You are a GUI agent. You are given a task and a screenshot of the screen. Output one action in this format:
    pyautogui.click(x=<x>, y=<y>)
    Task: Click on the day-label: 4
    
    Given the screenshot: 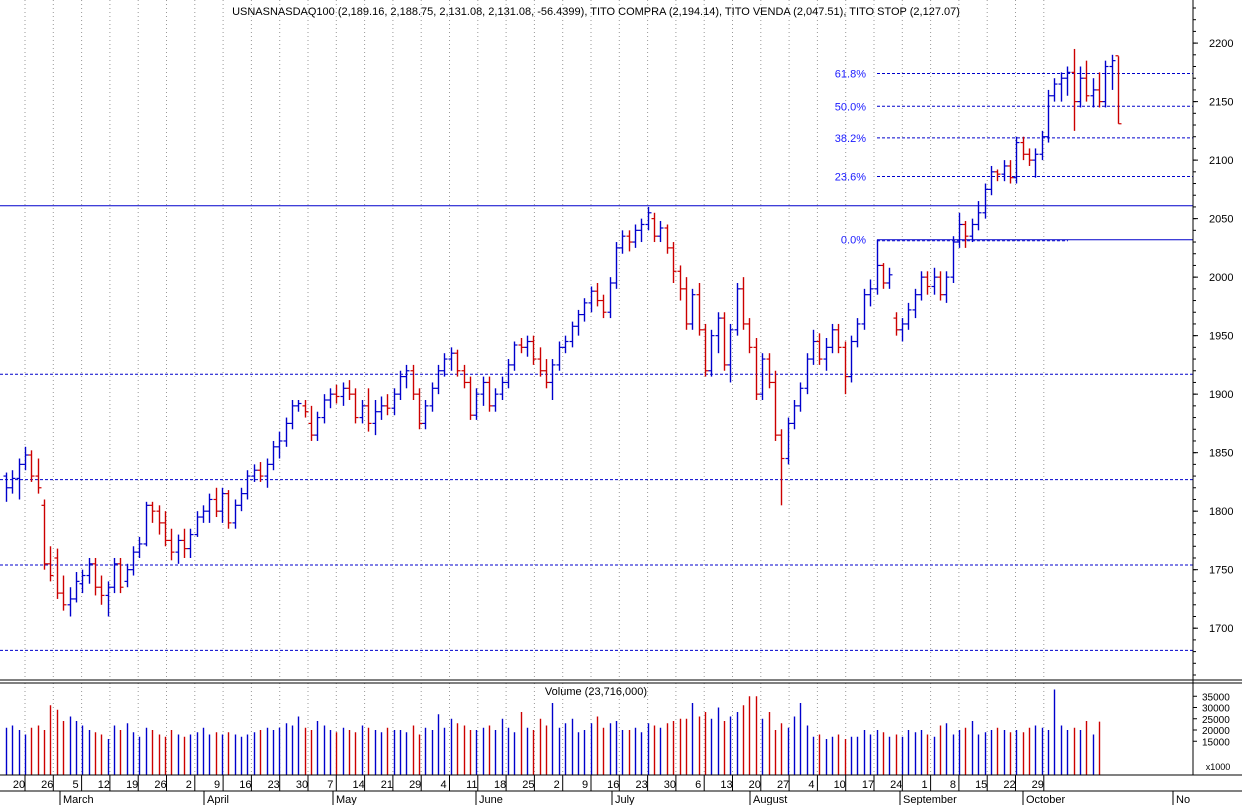 What is the action you would take?
    pyautogui.click(x=811, y=785)
    